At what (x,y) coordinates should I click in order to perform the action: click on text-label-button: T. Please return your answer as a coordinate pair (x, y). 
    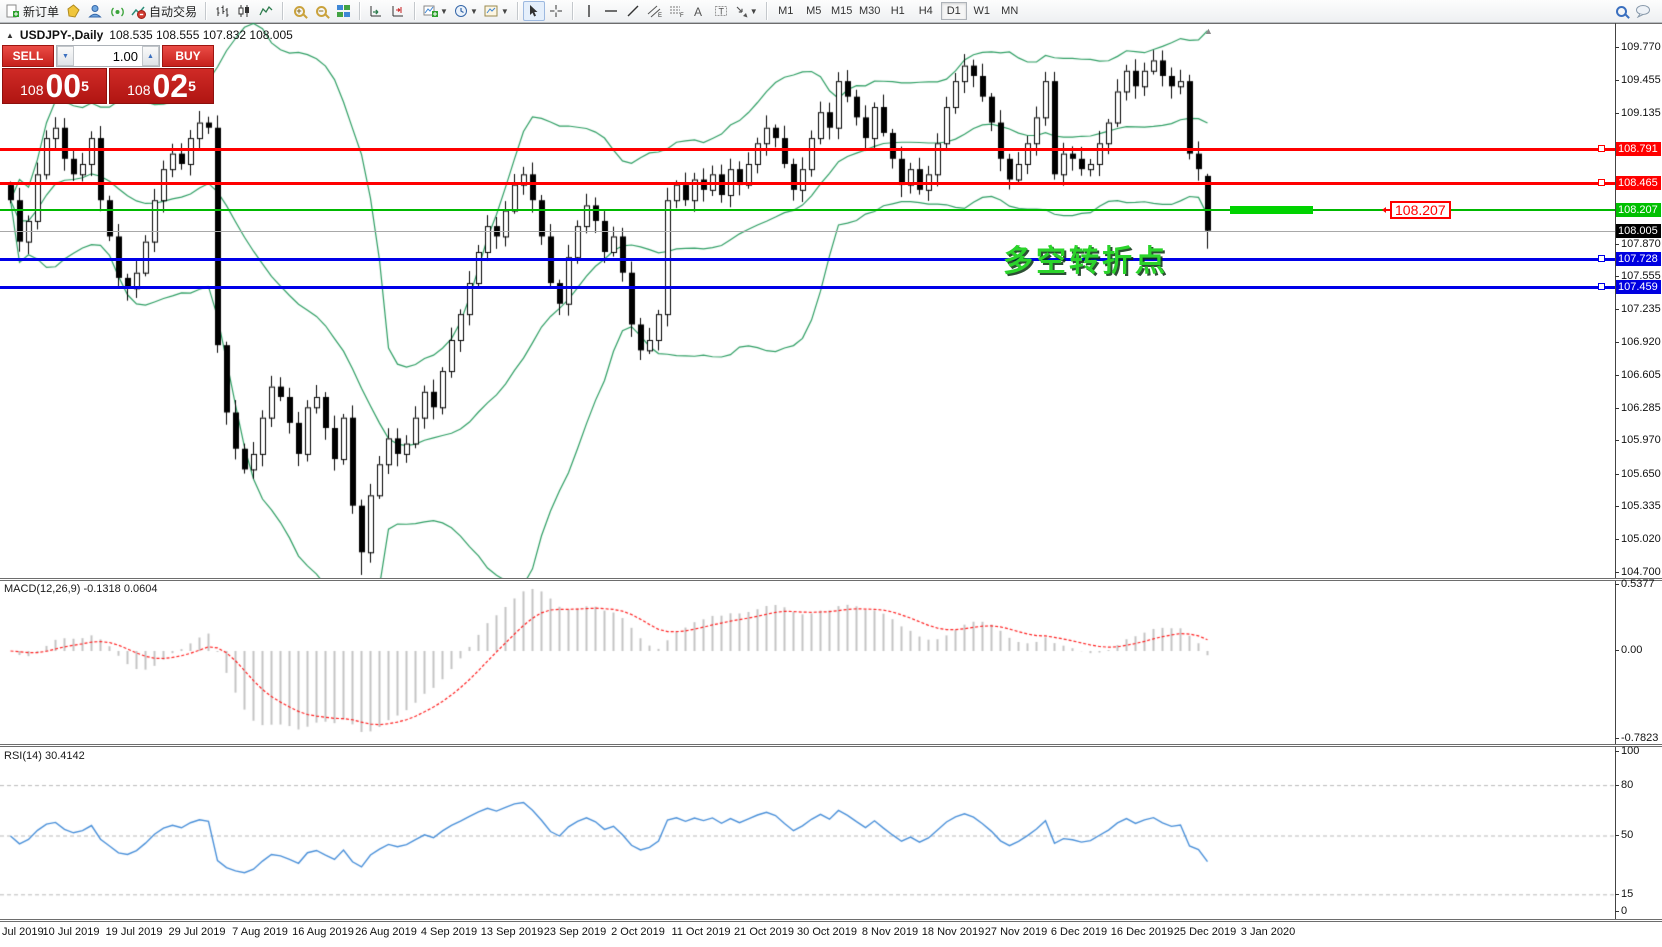
    Looking at the image, I should click on (721, 11).